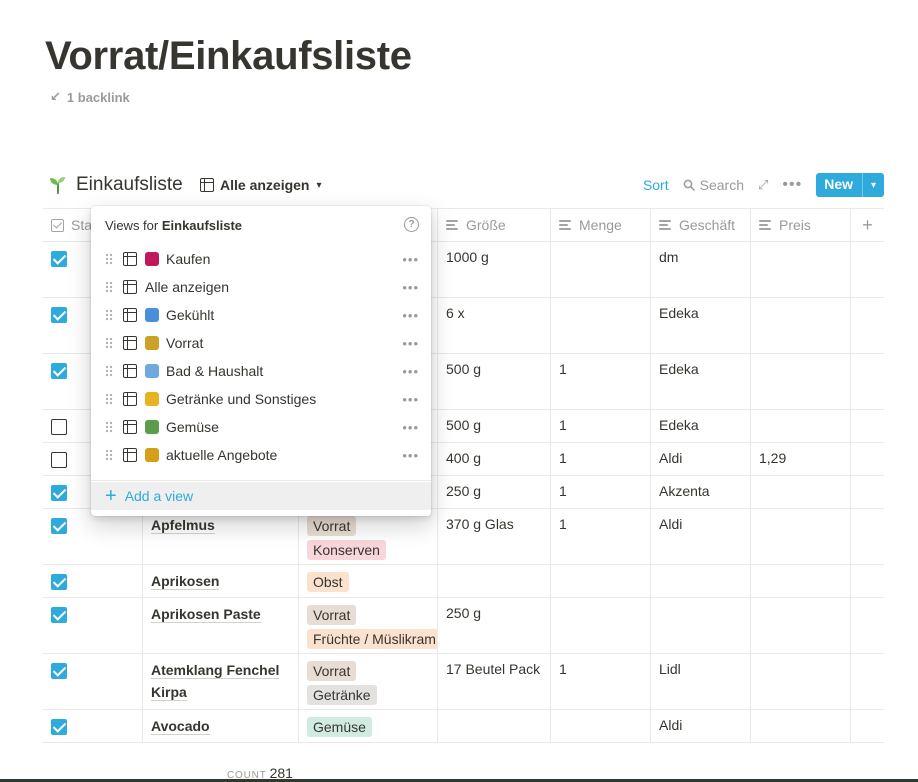  What do you see at coordinates (463, 537) in the screenshot?
I see `table-row: Apfelmus Vorrat Konserven 370 g Glas 1 Aldi` at bounding box center [463, 537].